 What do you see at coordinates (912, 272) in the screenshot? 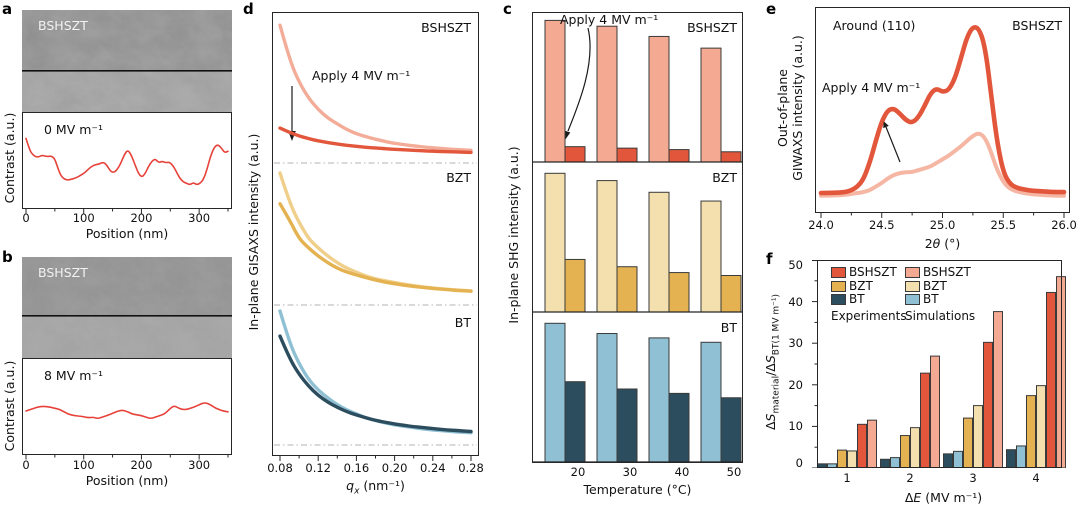
I see `legend-swatch-bshszt-simulations` at bounding box center [912, 272].